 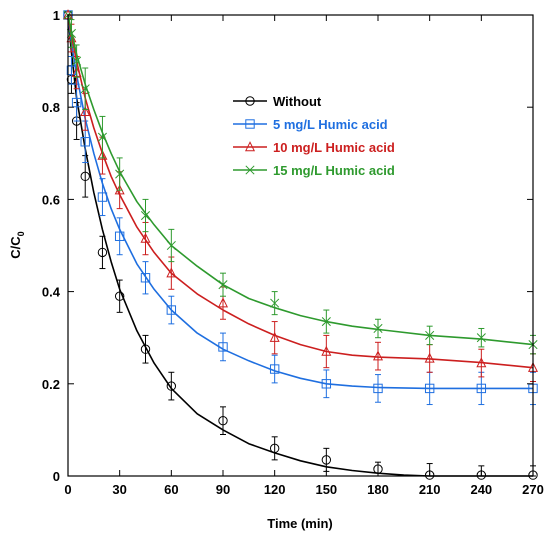 I want to click on x-tick-label: 270, so click(x=533, y=489).